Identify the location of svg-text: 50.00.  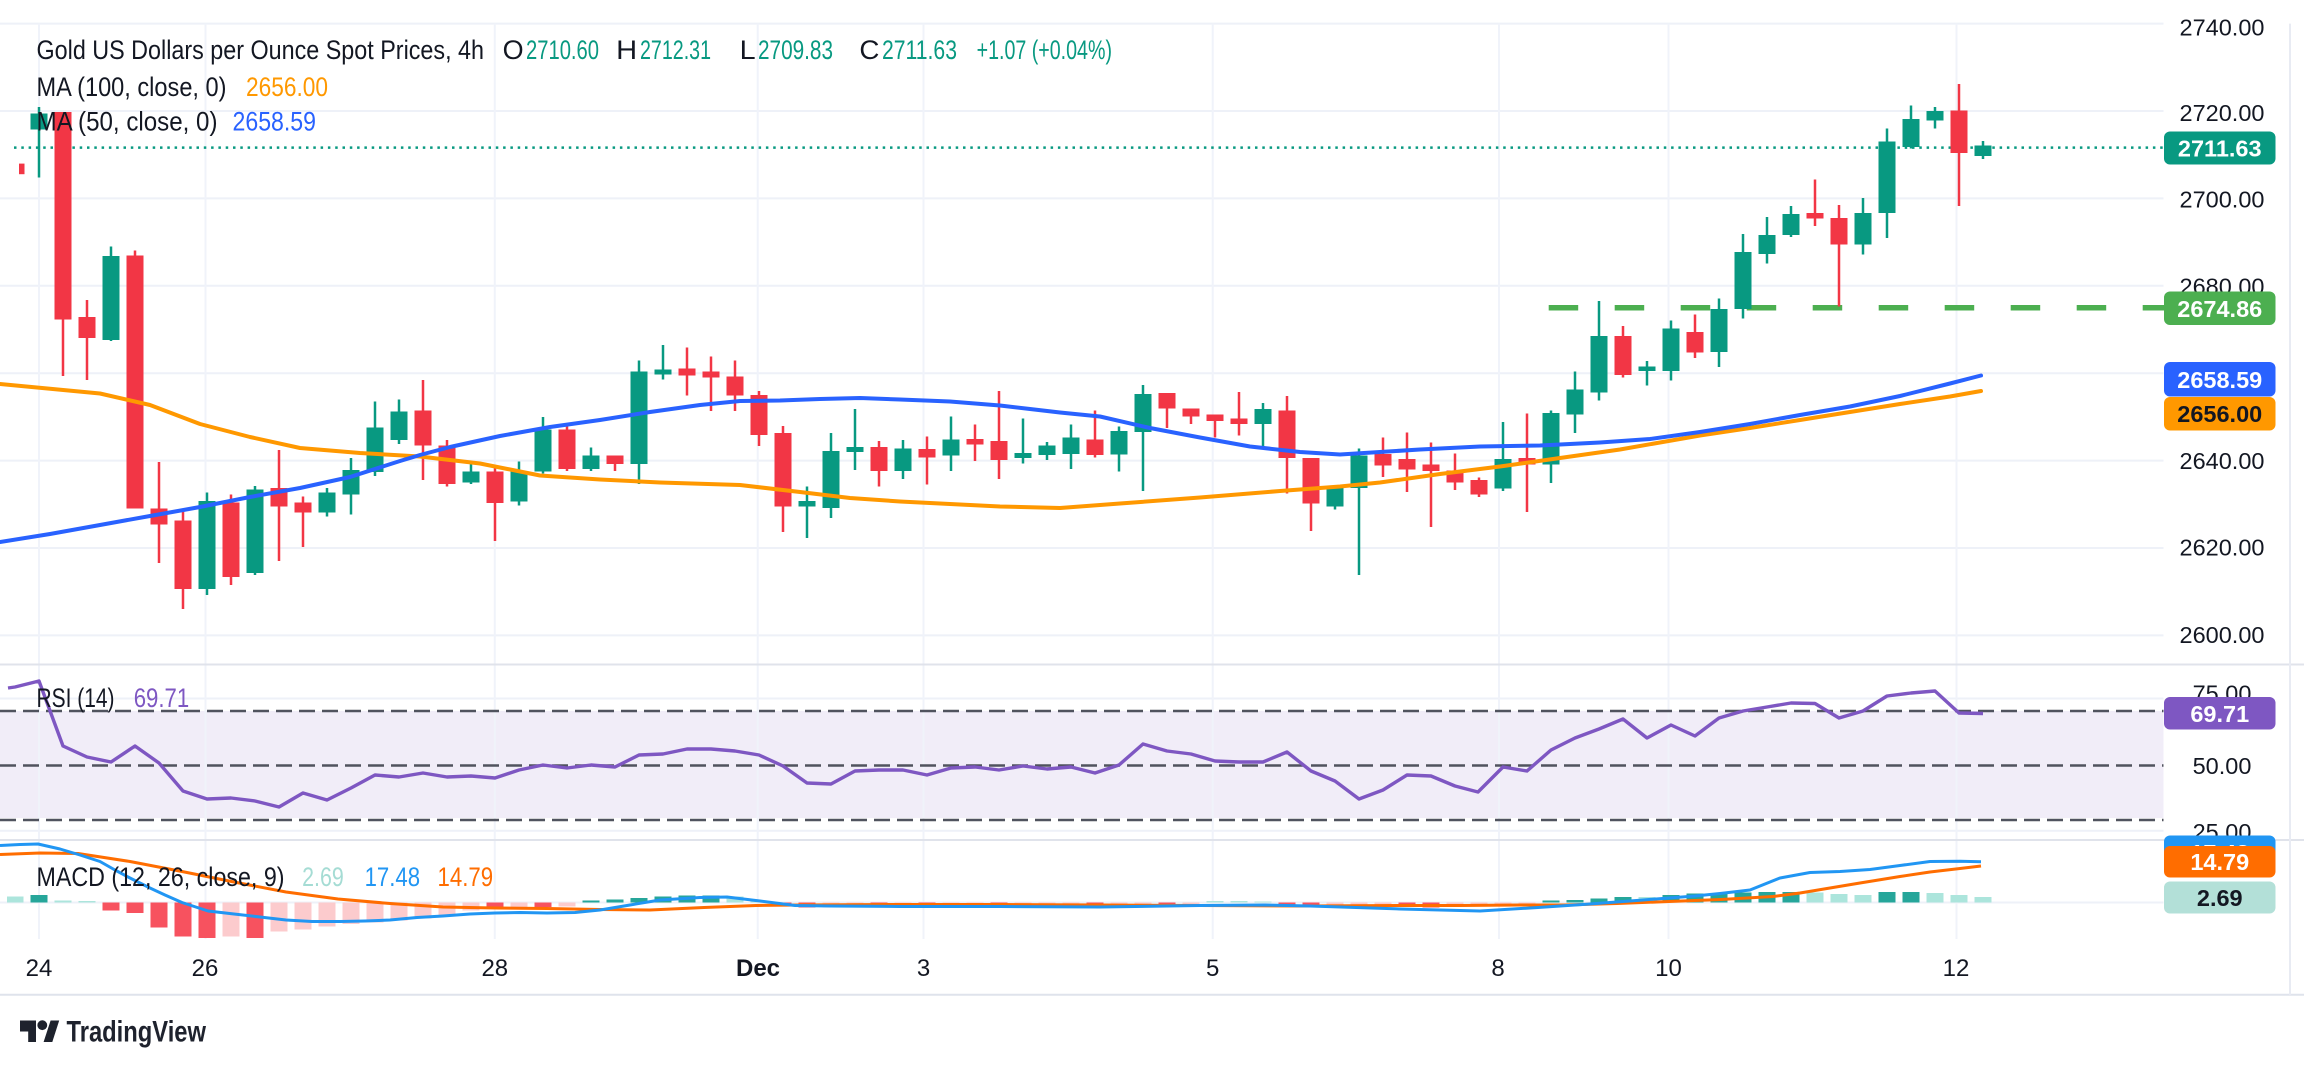
(2222, 766).